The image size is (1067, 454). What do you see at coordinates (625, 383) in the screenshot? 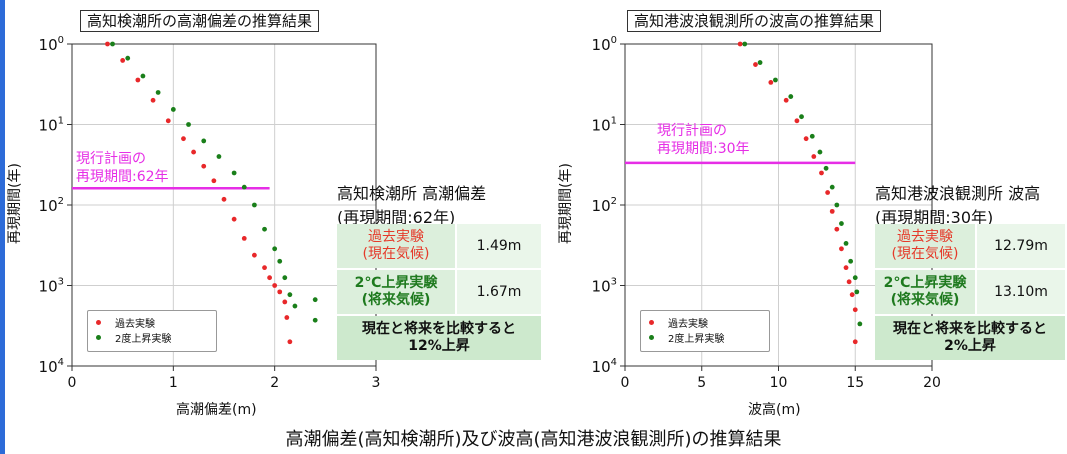
I see `x-tick-label: 0` at bounding box center [625, 383].